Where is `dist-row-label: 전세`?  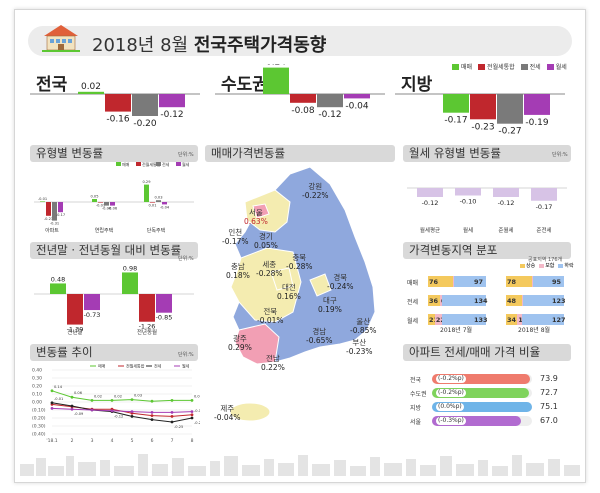 dist-row-label: 전세 is located at coordinates (413, 302).